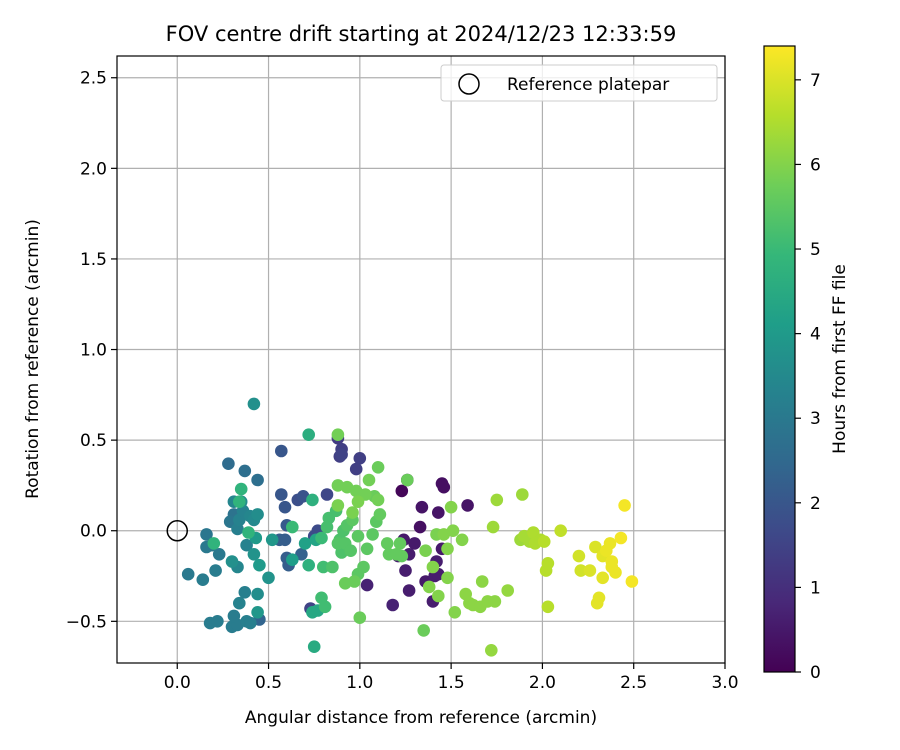 This screenshot has height=750, width=900. What do you see at coordinates (93, 79) in the screenshot?
I see `y-tick-label: 2.5` at bounding box center [93, 79].